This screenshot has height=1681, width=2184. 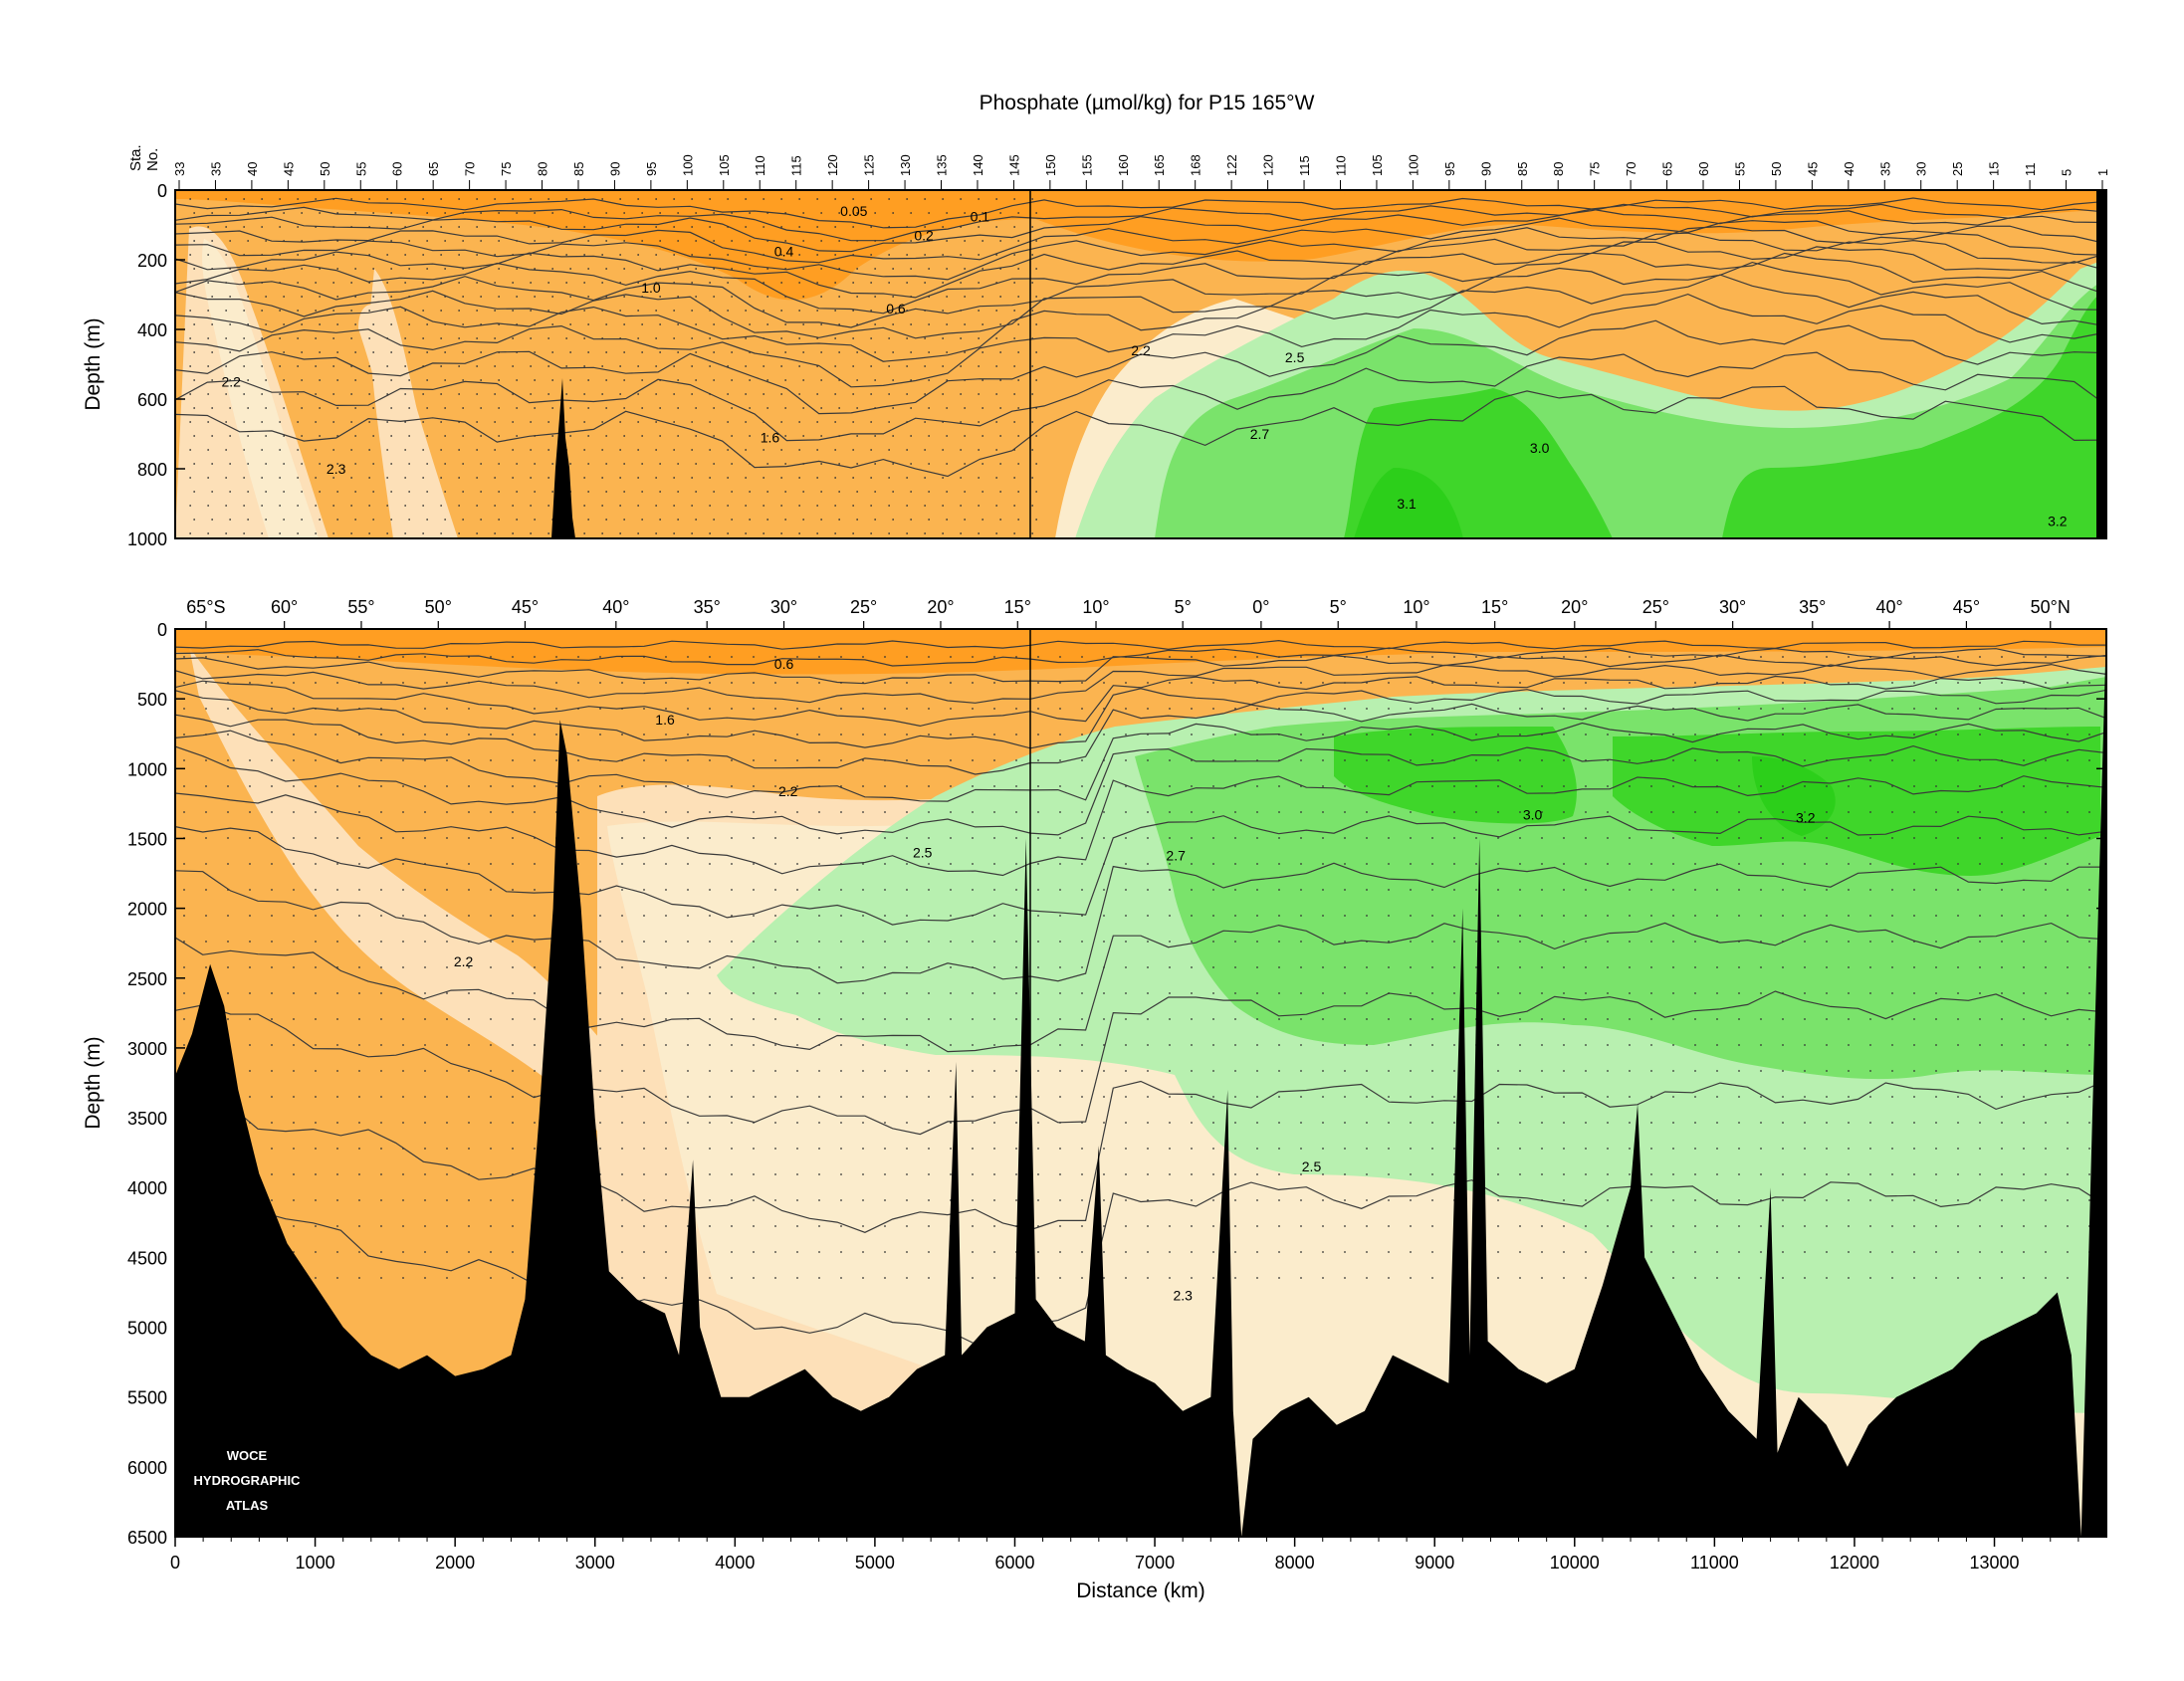 What do you see at coordinates (1141, 350) in the screenshot?
I see `contour-label: 2.2` at bounding box center [1141, 350].